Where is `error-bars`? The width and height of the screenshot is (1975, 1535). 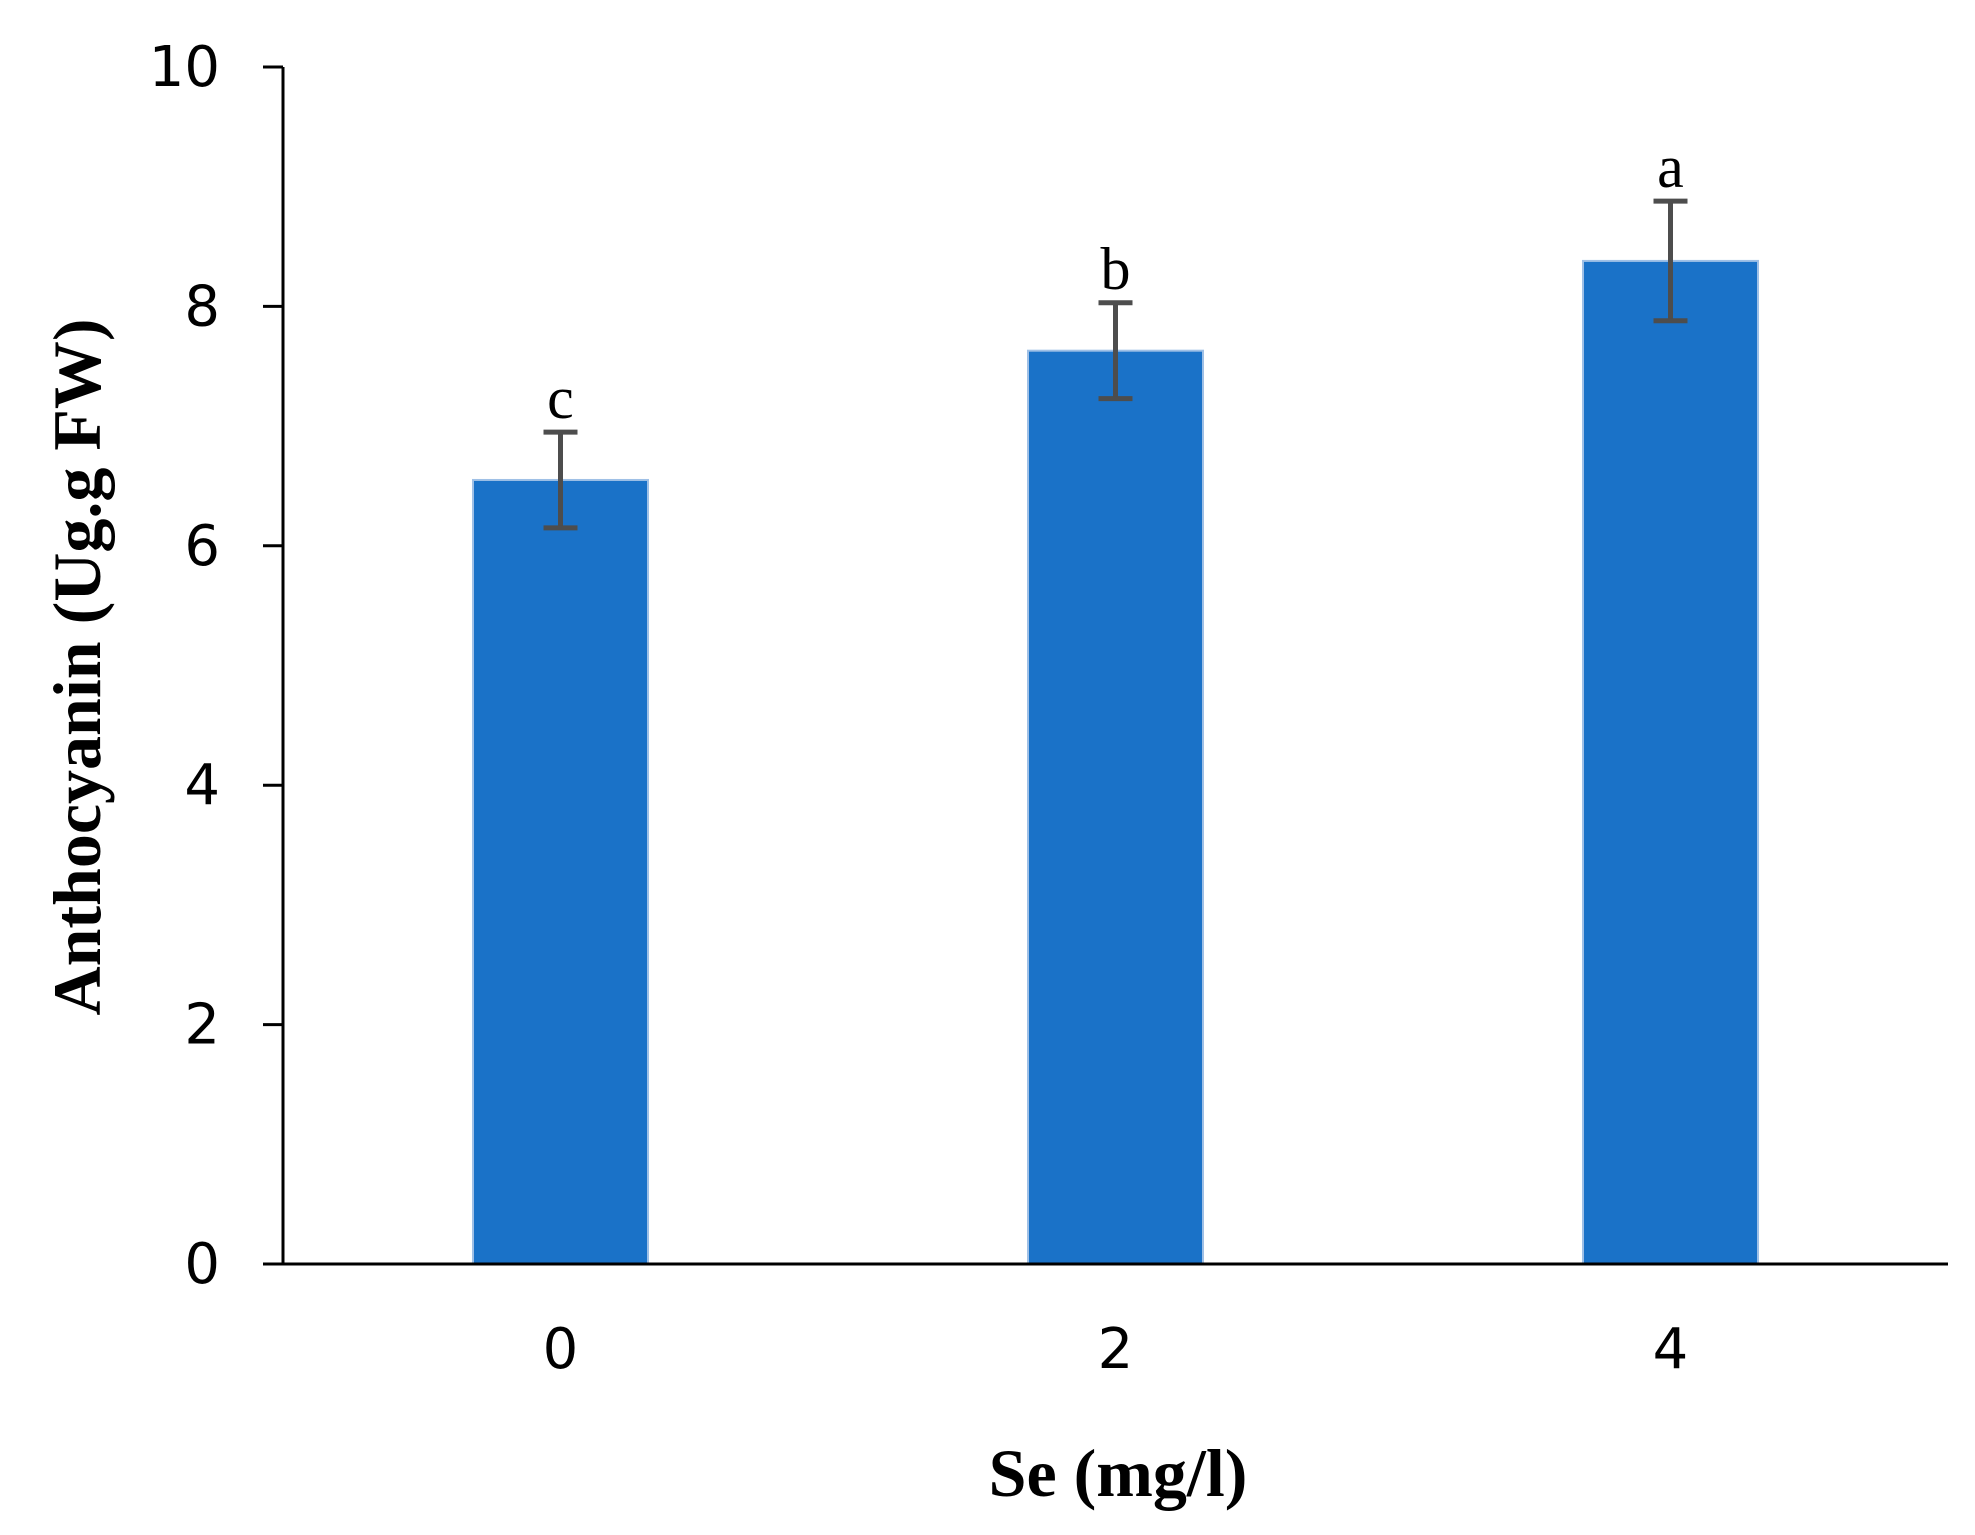 error-bars is located at coordinates (1115, 364).